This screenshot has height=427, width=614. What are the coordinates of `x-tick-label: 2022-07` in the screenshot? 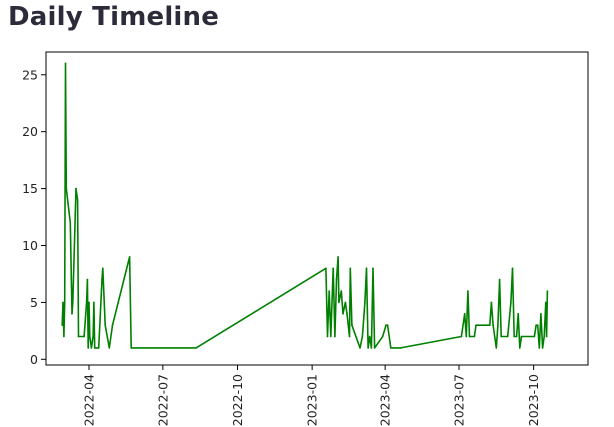 It's located at (162, 400).